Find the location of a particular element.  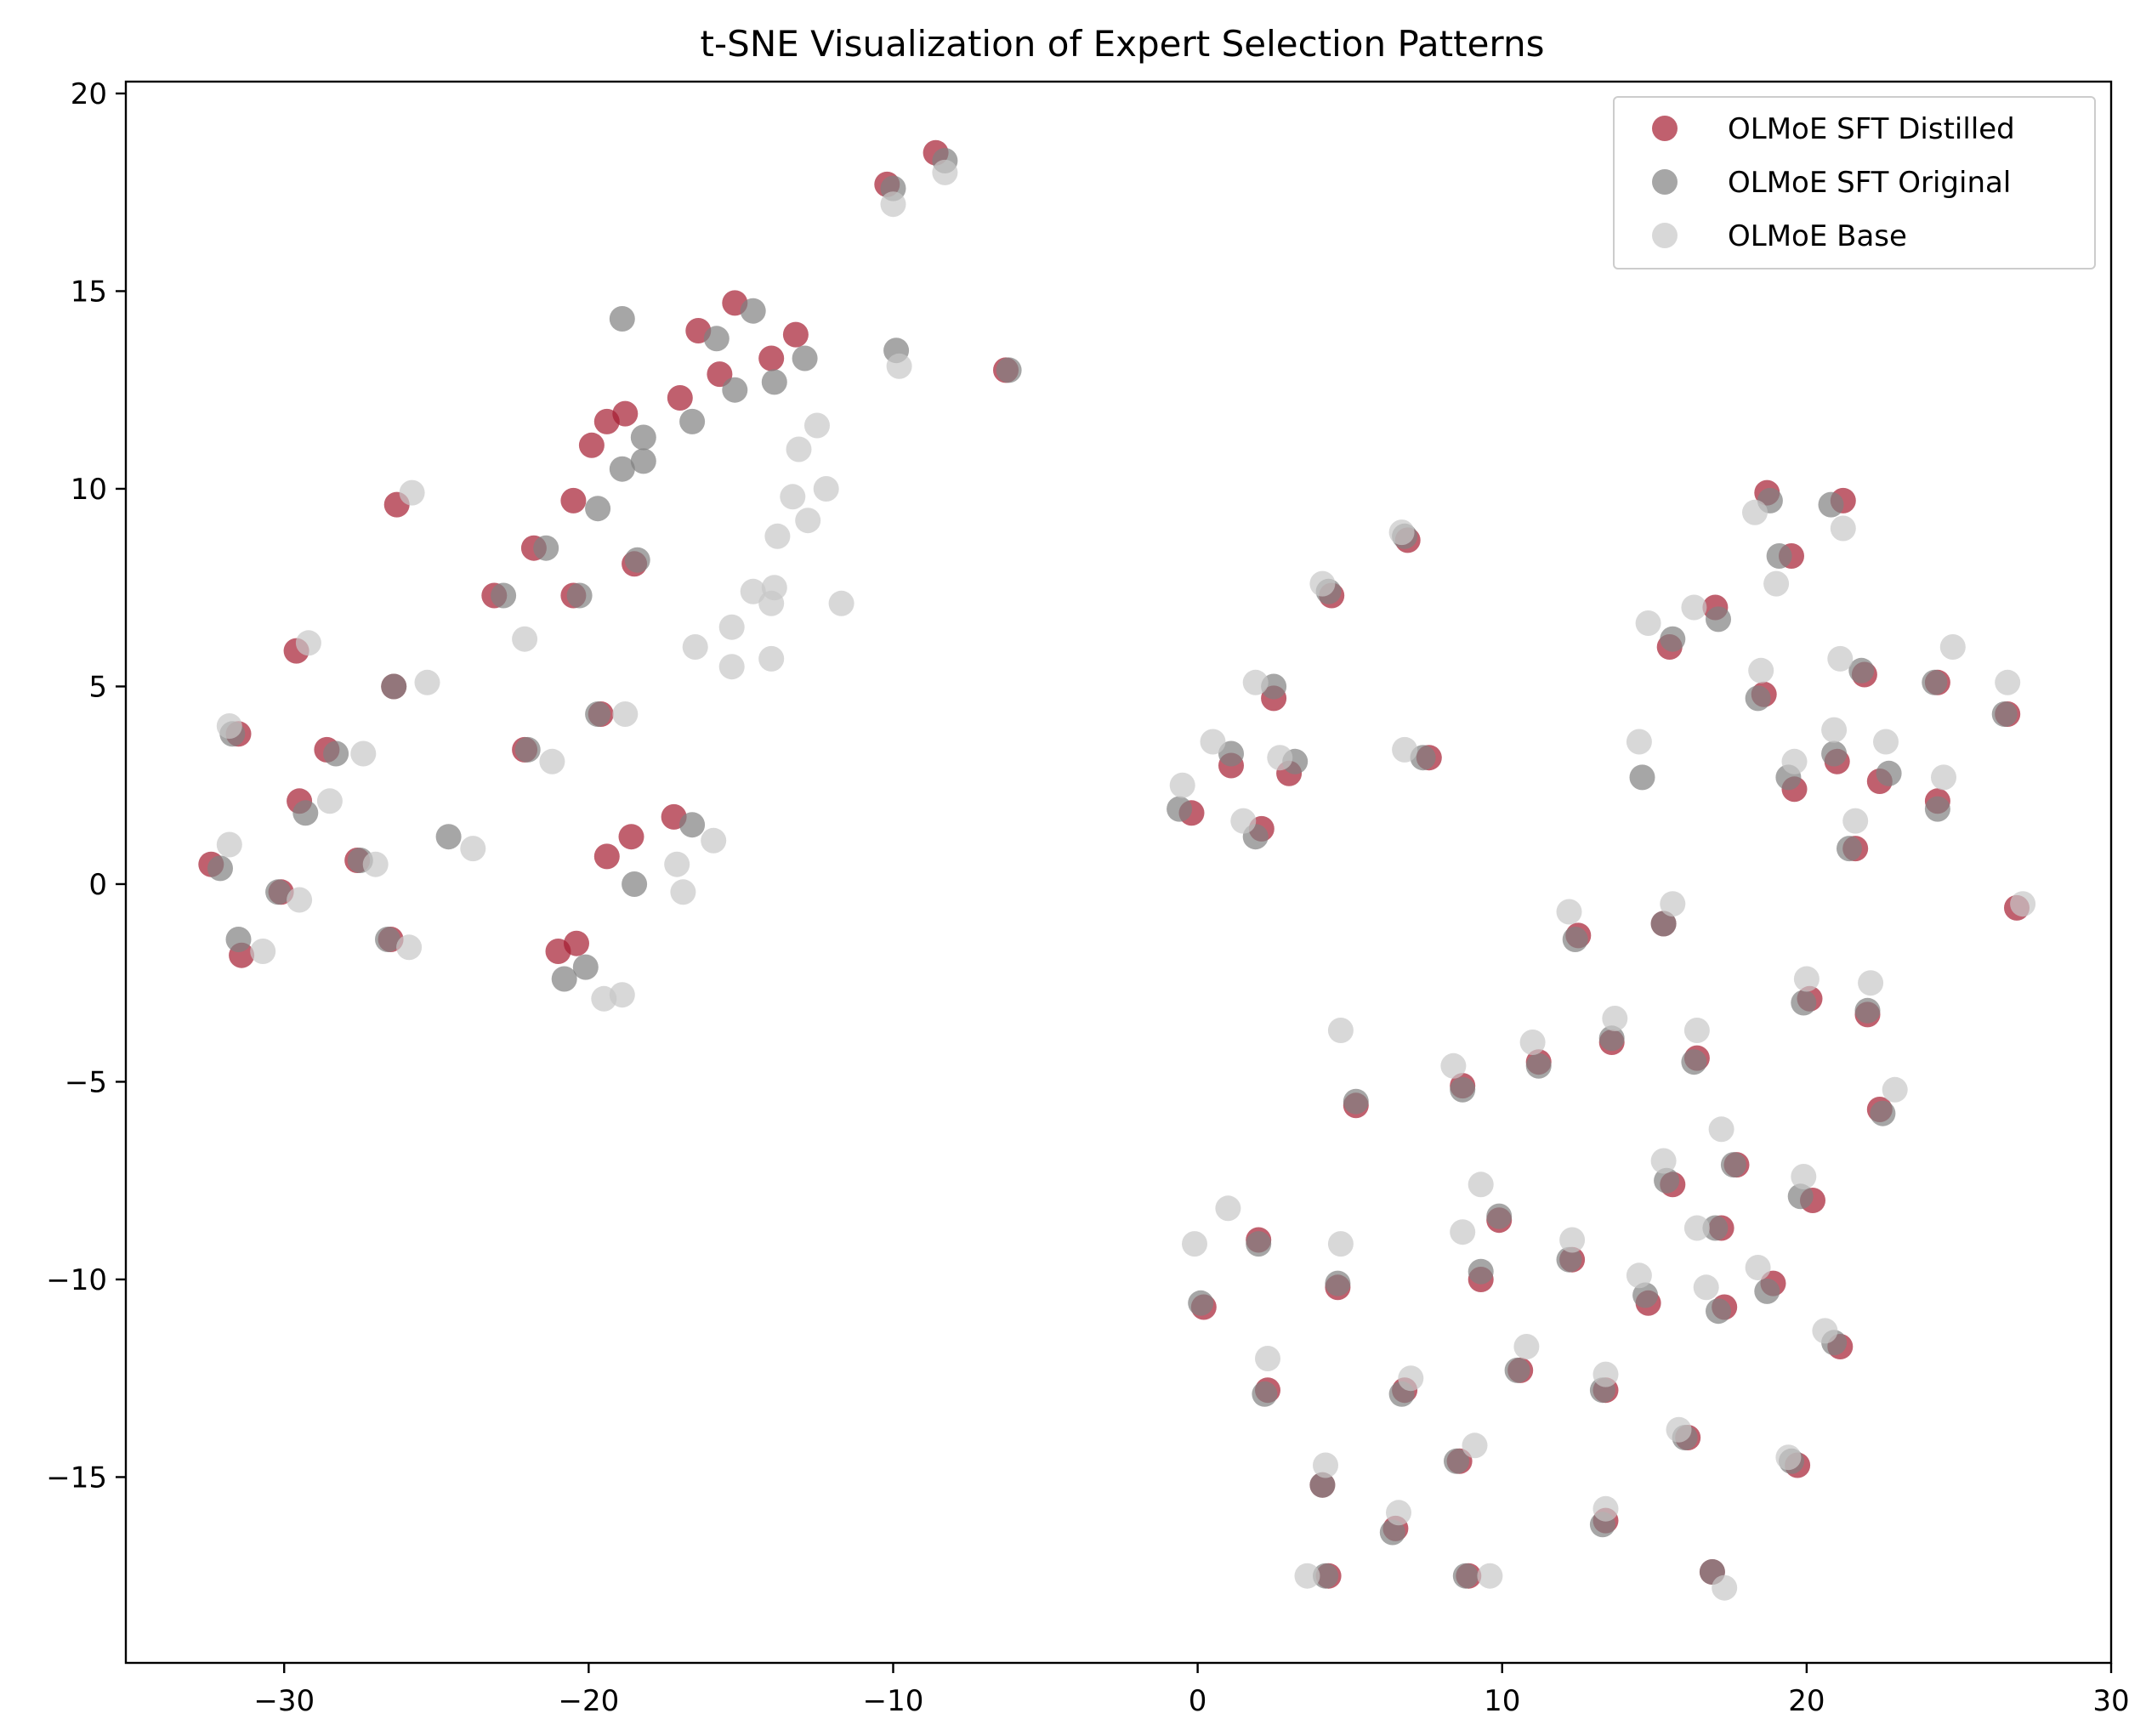

legend-label-original: OLMoE SFT Original is located at coordinates (1870, 183).